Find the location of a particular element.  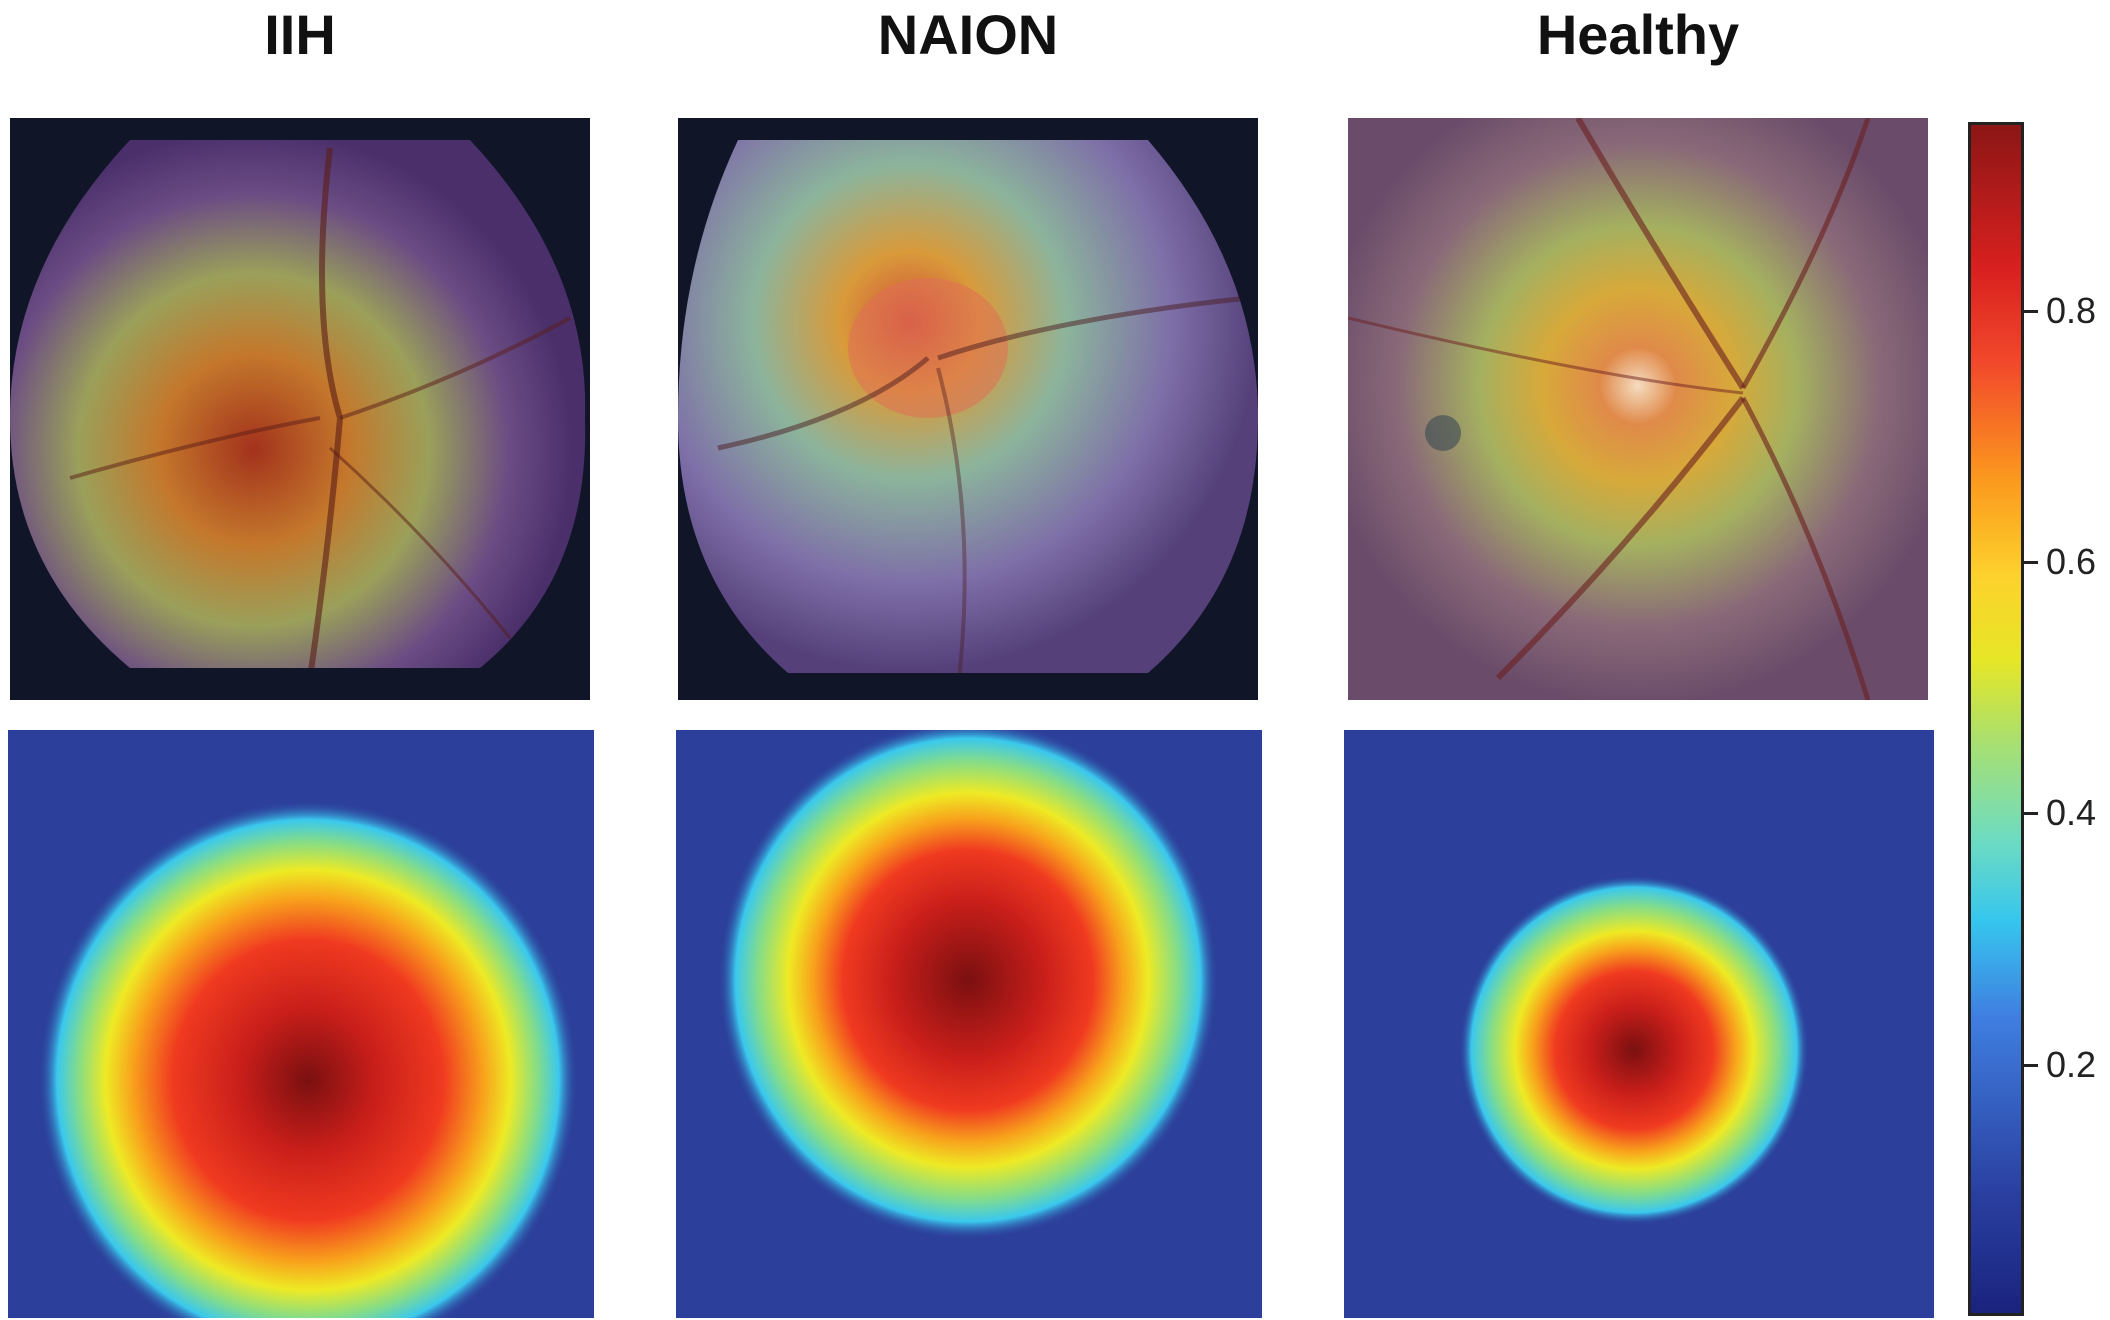

title-healthy: Healthy is located at coordinates (1638, 34).